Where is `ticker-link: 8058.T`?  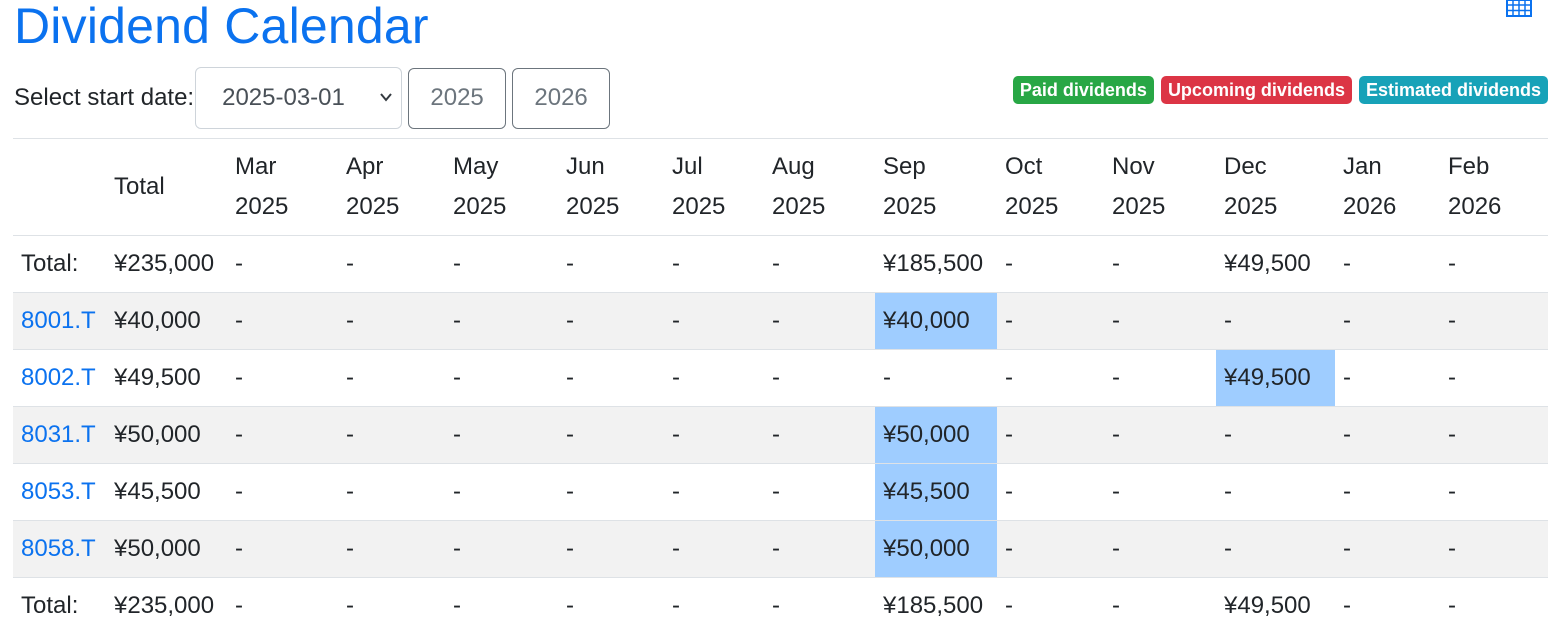 ticker-link: 8058.T is located at coordinates (58, 548).